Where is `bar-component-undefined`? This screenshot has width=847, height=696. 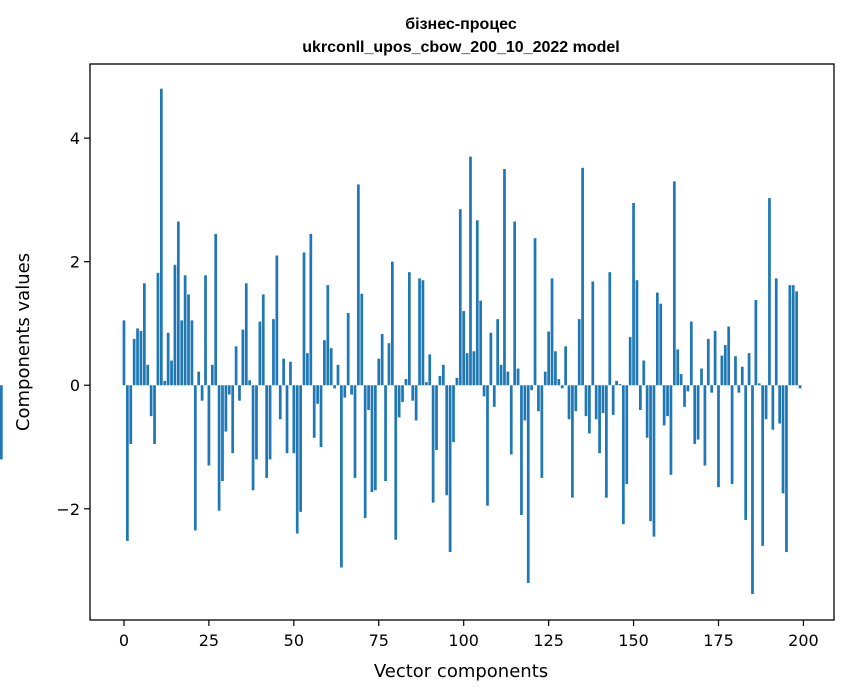 bar-component-undefined is located at coordinates (1, 422).